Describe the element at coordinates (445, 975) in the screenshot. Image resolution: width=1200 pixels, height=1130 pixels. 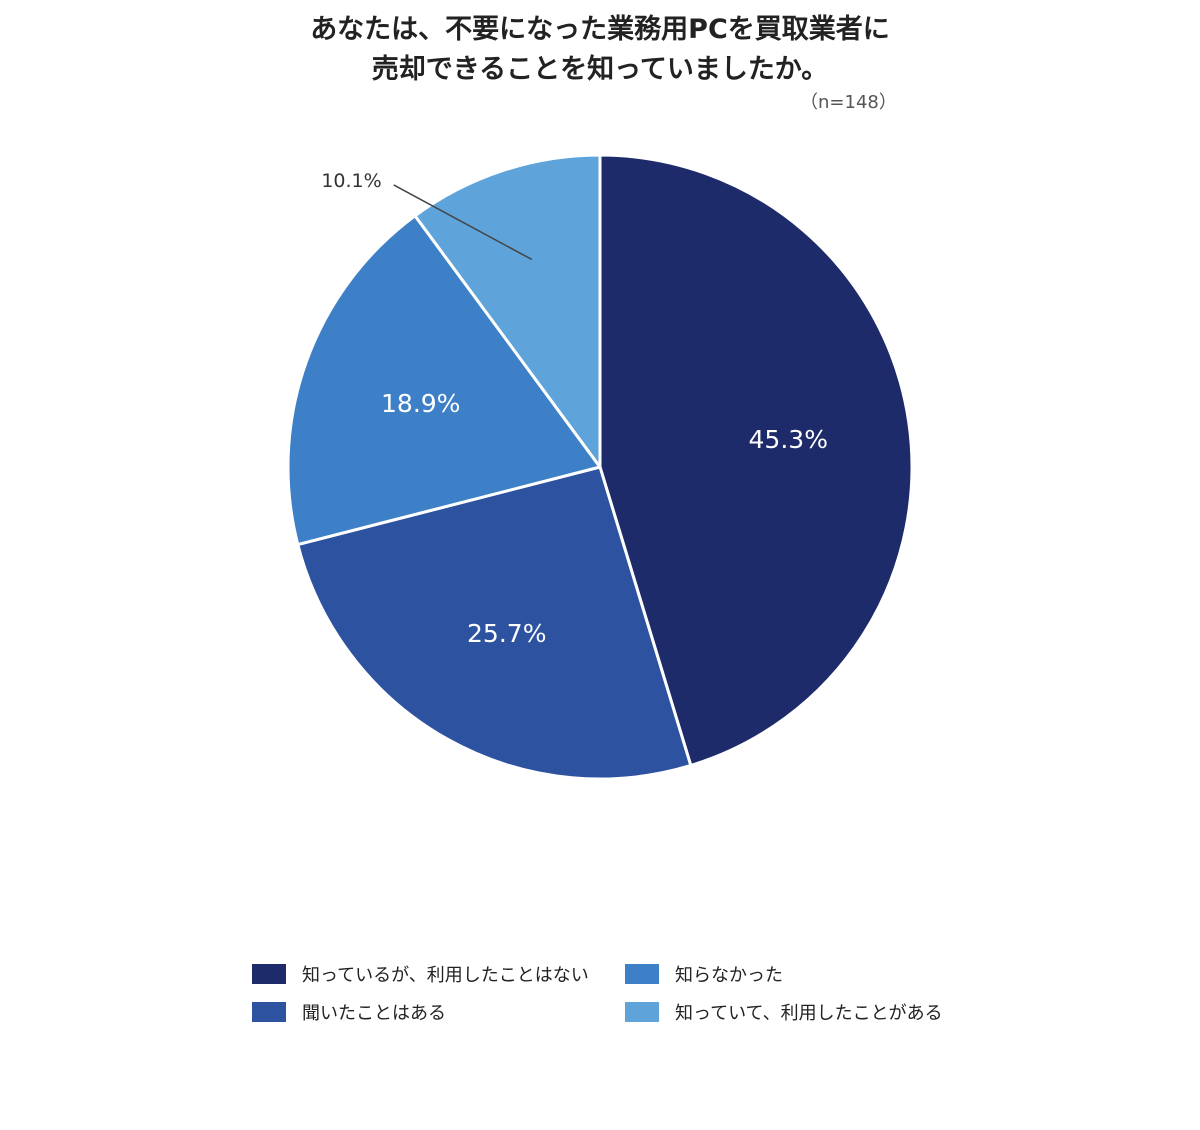
I see `legend-label: 知っているが、利用したことはない` at that location.